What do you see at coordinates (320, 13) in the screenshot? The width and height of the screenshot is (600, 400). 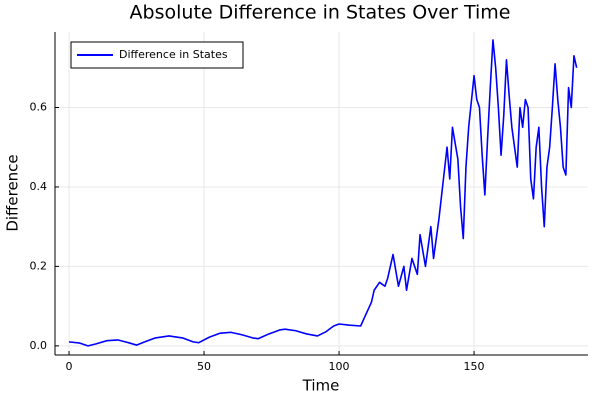 I see `chart-title: Absolute Difference in States Over Time` at bounding box center [320, 13].